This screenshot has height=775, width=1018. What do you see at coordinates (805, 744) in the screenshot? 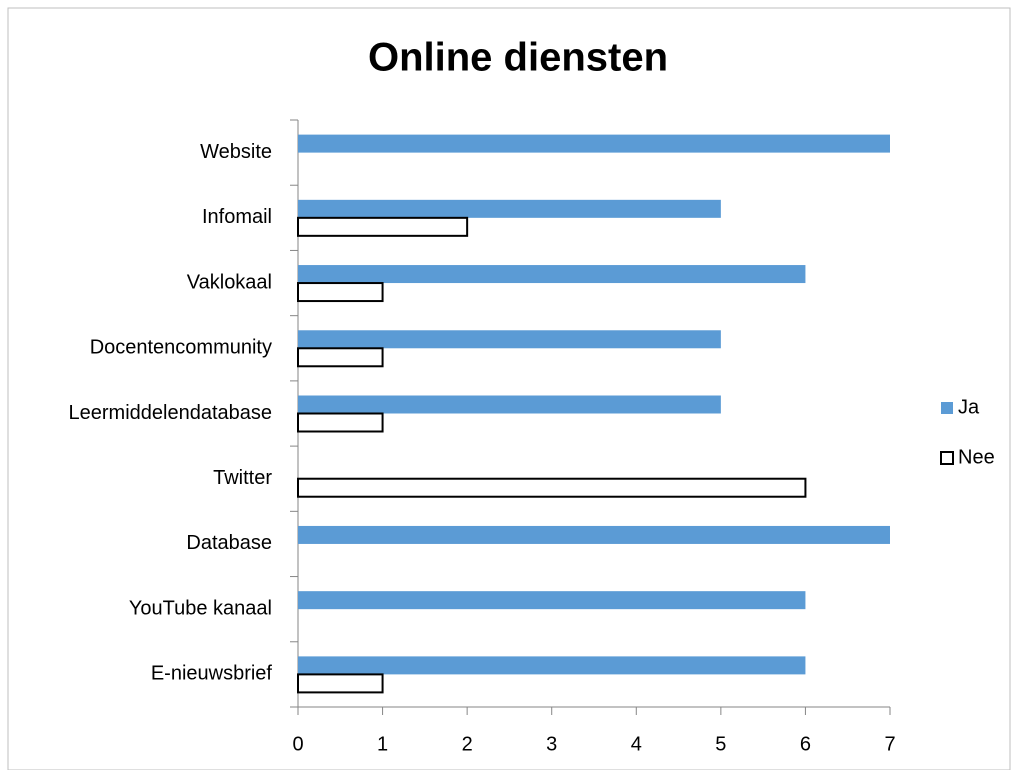
I see `x-tick-label: 6` at bounding box center [805, 744].